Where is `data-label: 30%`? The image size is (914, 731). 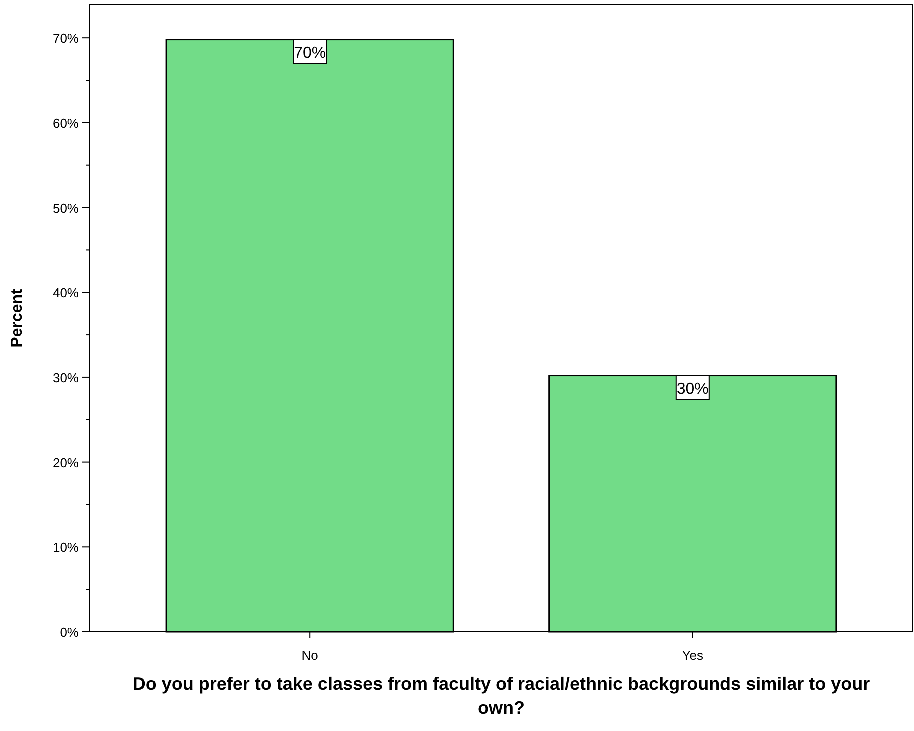 data-label: 30% is located at coordinates (692, 389).